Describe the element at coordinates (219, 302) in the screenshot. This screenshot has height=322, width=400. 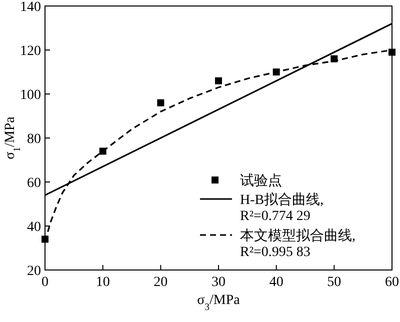
I see `x-axis-title: σ$_{3}$/MPa` at that location.